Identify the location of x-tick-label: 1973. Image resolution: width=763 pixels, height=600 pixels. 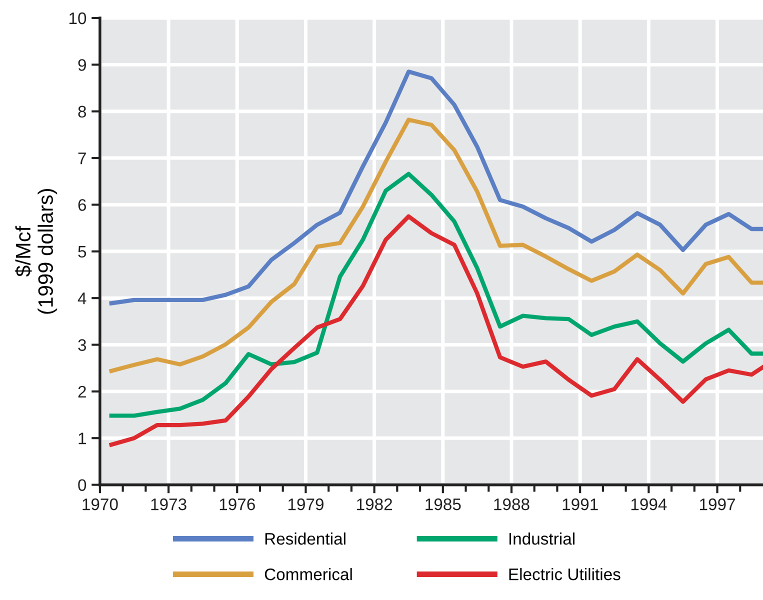
(168, 504).